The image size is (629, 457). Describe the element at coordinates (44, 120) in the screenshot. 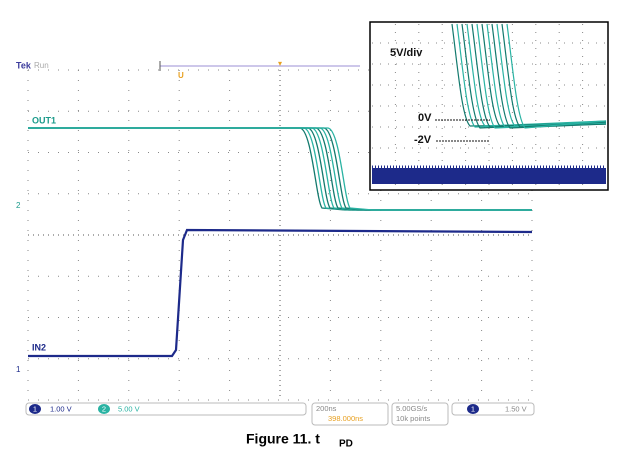

I see `ch1-label: OUT1` at that location.